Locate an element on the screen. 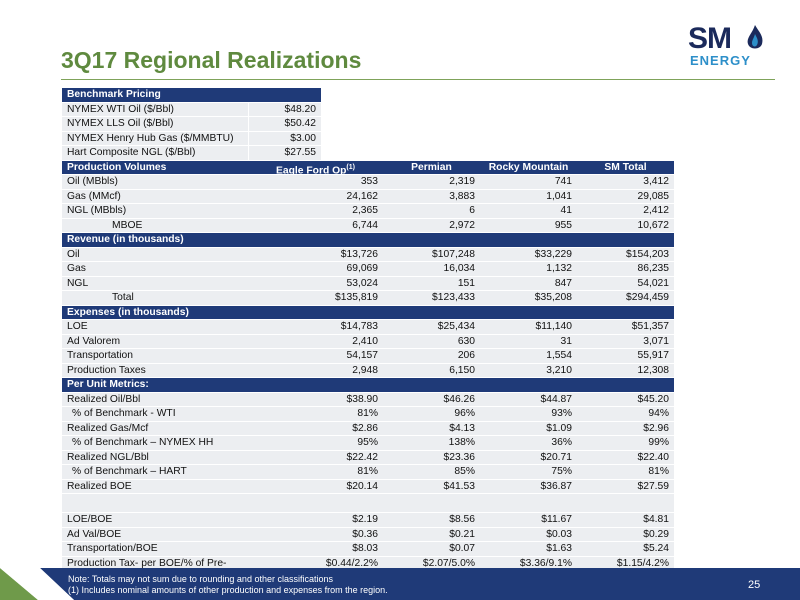  cell-value: 1,041 is located at coordinates (528, 196).